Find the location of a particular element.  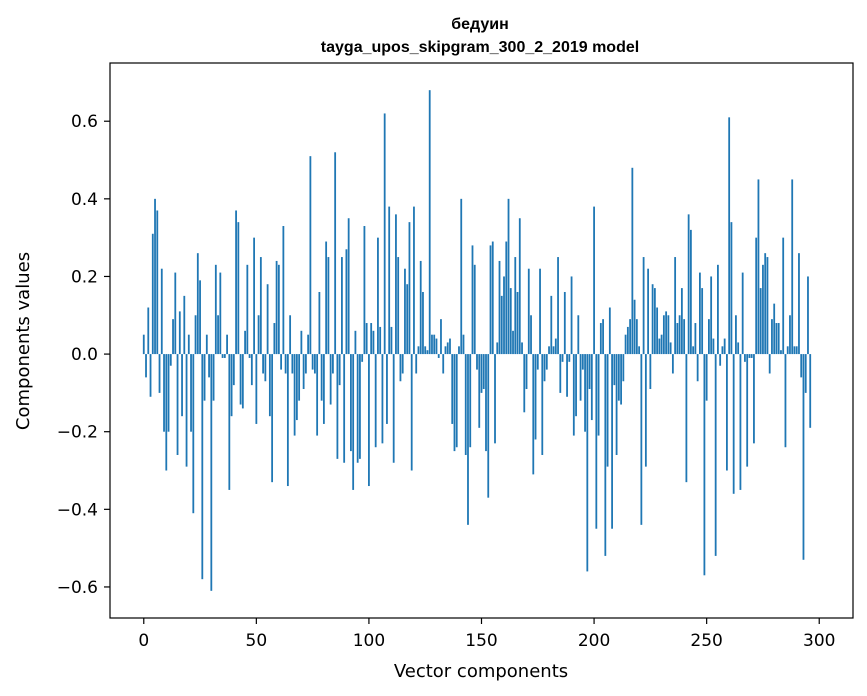

chart-title: бедуин is located at coordinates (480, 24).